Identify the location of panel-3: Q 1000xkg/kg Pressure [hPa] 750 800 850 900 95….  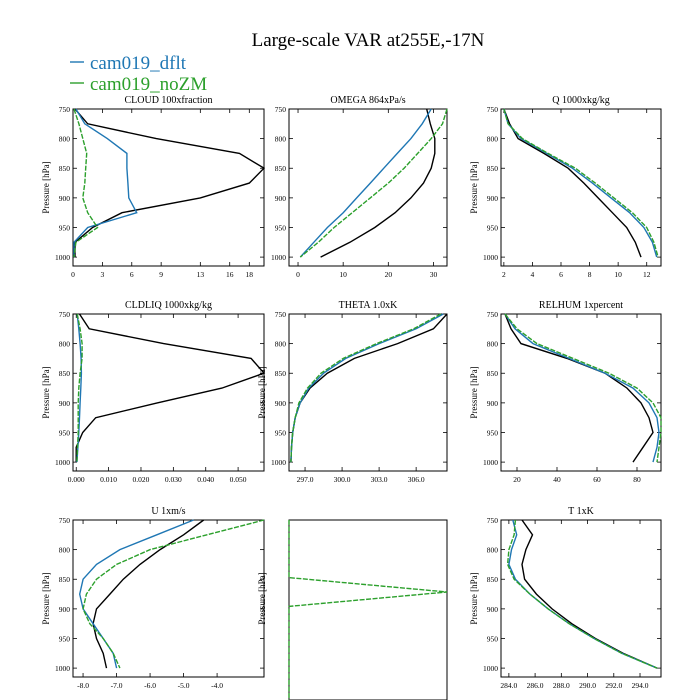
(565, 187).